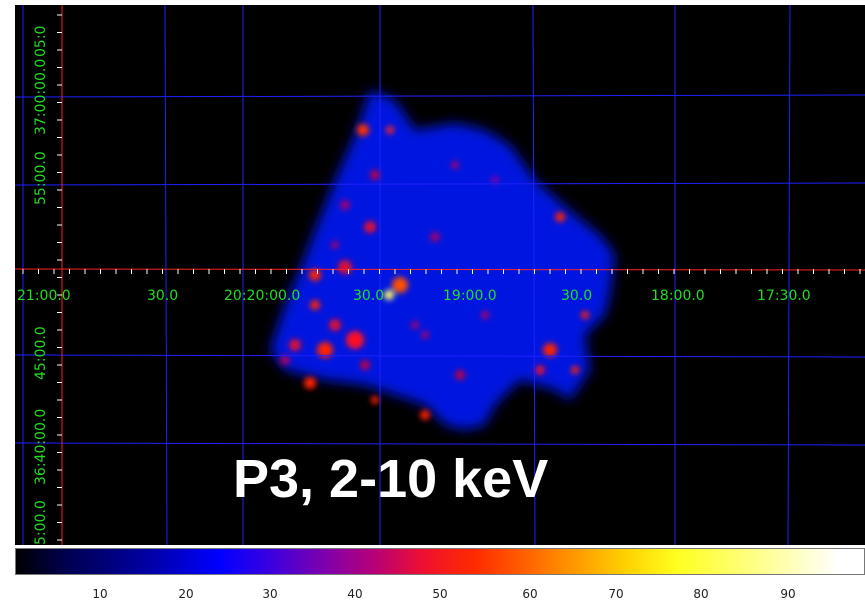 Image resolution: width=865 pixels, height=603 pixels. I want to click on colorbar-tick-label: 10, so click(100, 594).